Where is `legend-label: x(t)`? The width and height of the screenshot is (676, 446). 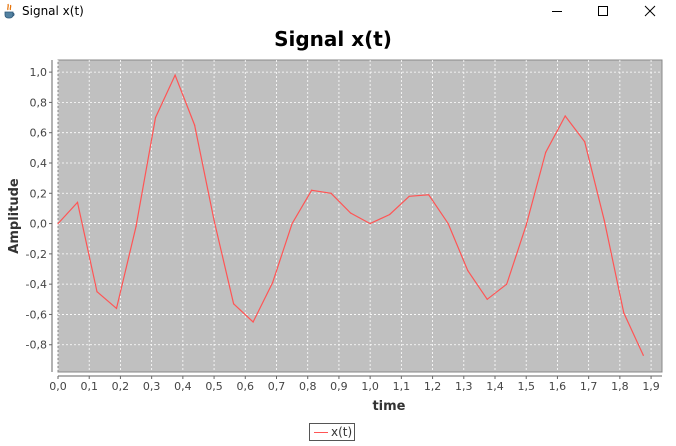
legend-label: x(t) is located at coordinates (342, 432).